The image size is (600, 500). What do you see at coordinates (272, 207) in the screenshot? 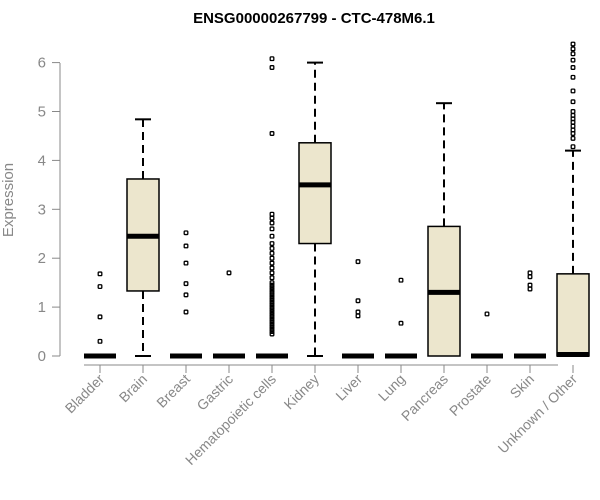
I see `box-hematopoietic-cells` at bounding box center [272, 207].